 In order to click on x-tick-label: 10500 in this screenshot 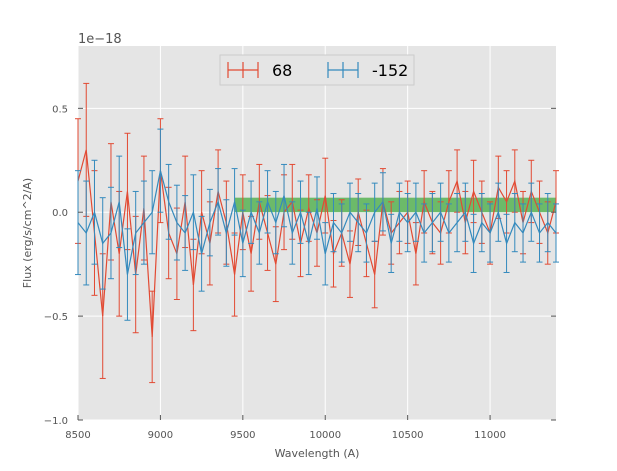, I will do `click(408, 435)`.